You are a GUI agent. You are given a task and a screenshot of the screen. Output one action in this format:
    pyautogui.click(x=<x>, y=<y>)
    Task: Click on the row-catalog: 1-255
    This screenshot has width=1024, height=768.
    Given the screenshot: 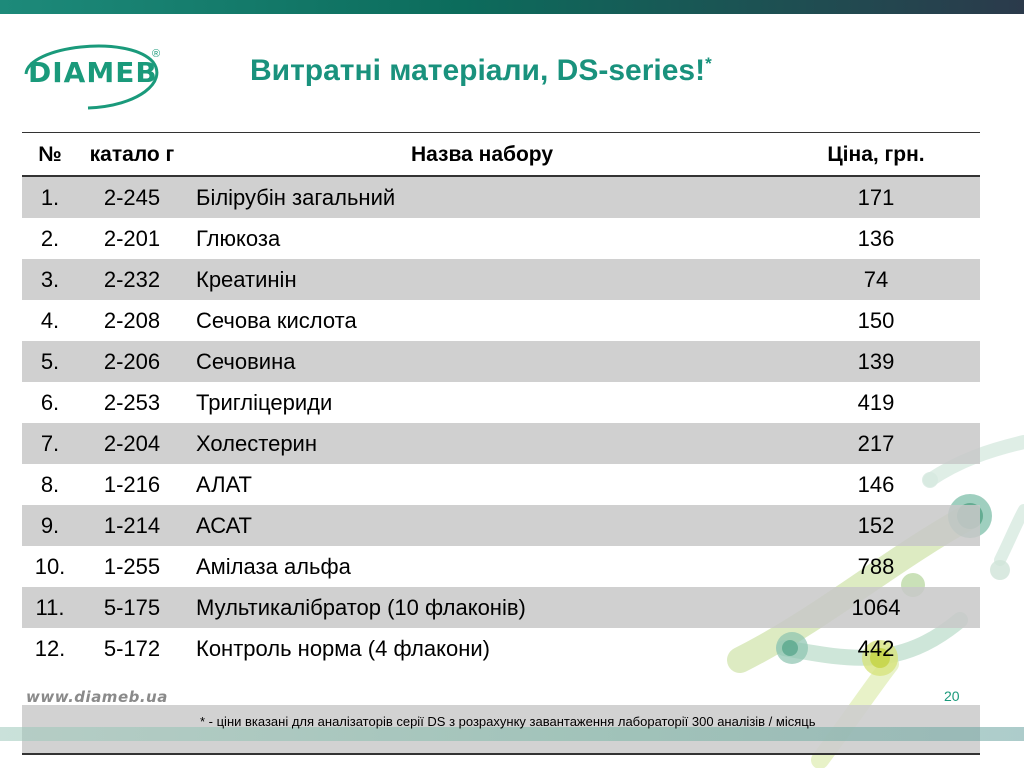 What is the action you would take?
    pyautogui.click(x=132, y=566)
    